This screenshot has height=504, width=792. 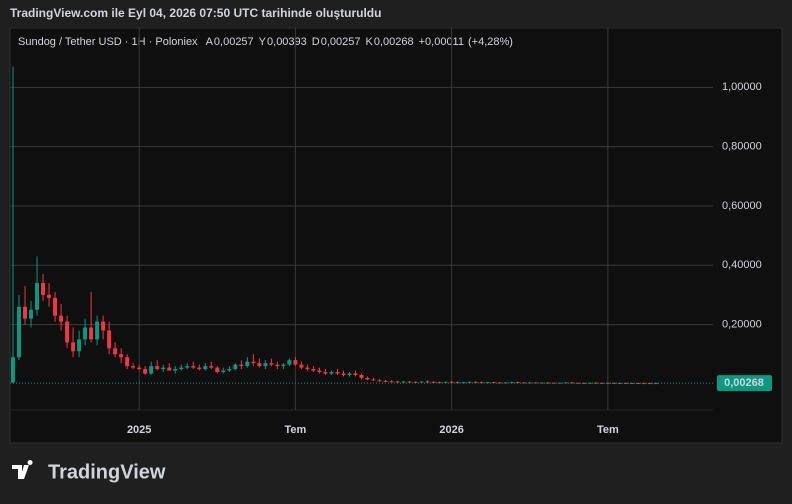 I want to click on legend-key: Y, so click(x=263, y=42).